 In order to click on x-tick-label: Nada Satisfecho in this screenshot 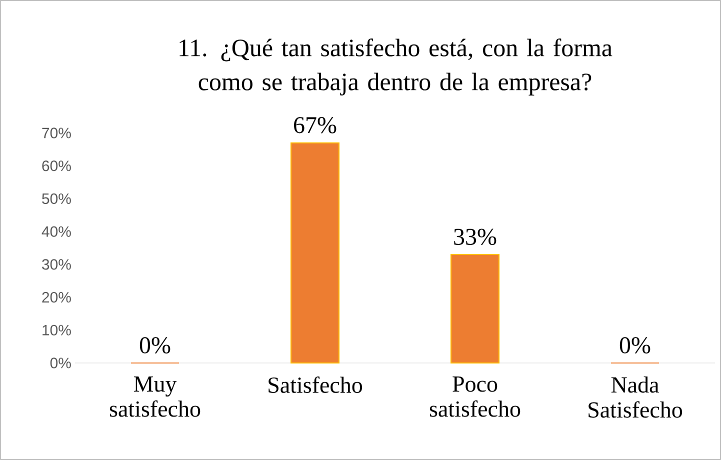, I will do `click(635, 397)`.